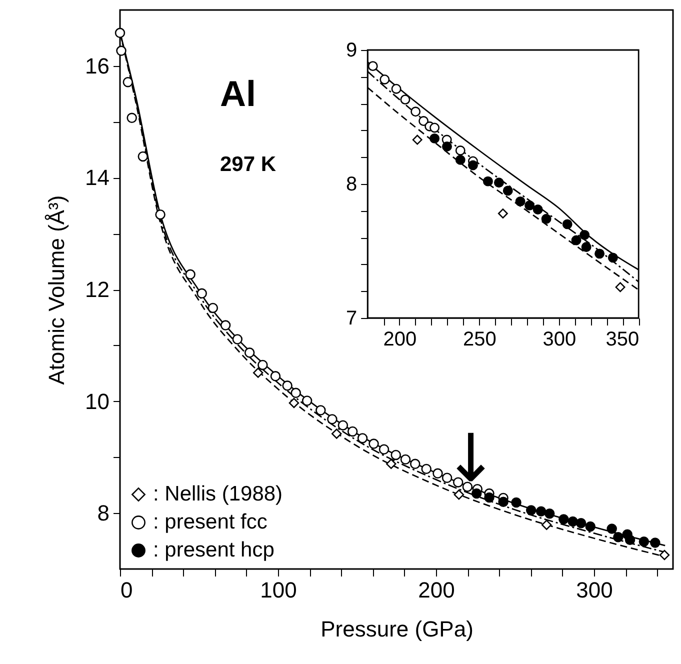 The height and width of the screenshot is (664, 681). What do you see at coordinates (126, 590) in the screenshot?
I see `x-tick-label: 0` at bounding box center [126, 590].